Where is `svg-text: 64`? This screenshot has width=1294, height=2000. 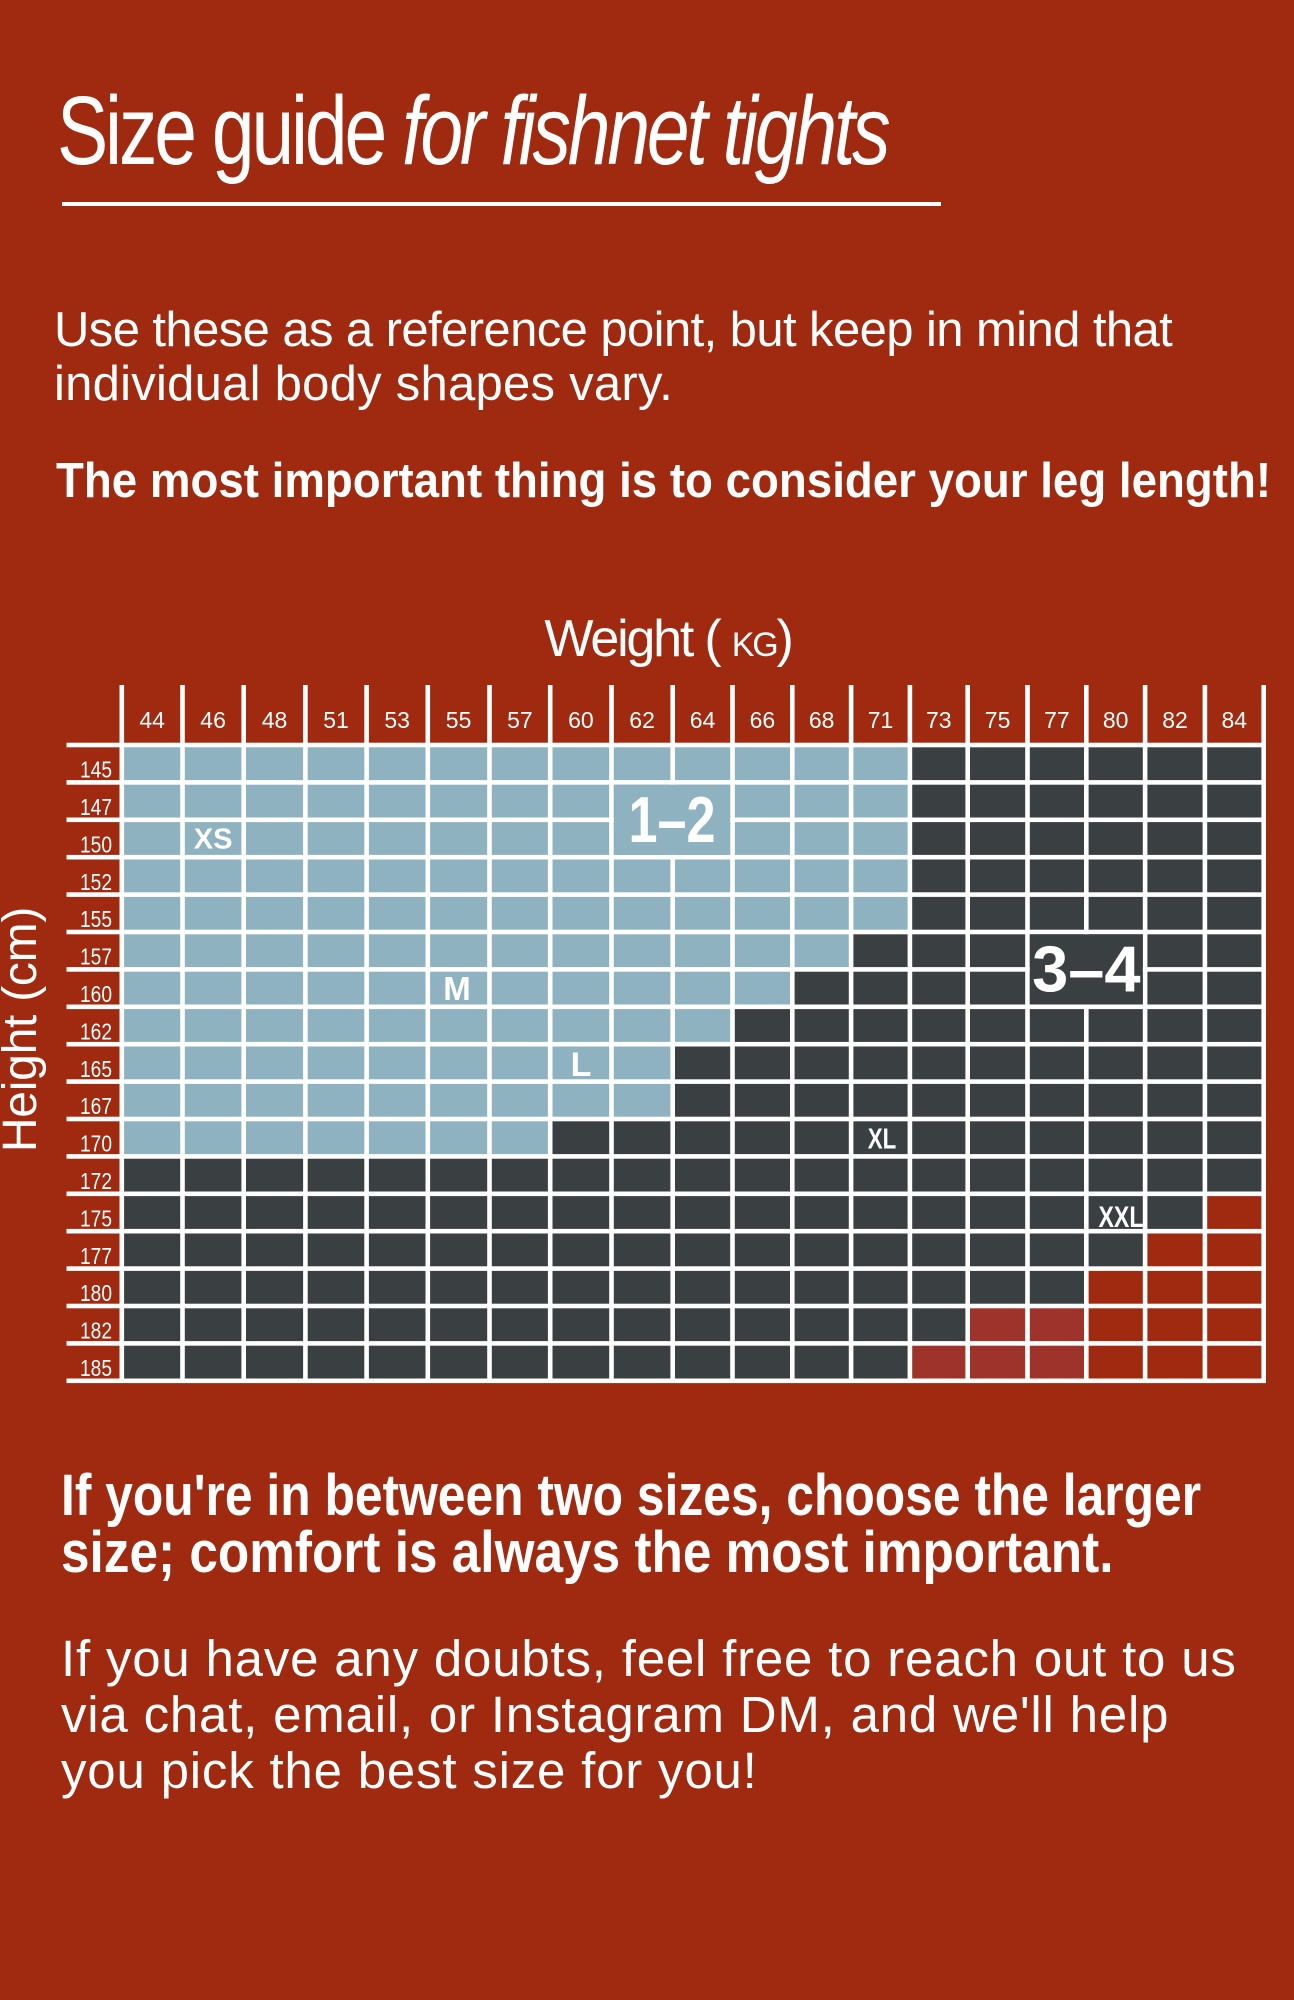
svg-text: 64 is located at coordinates (703, 720).